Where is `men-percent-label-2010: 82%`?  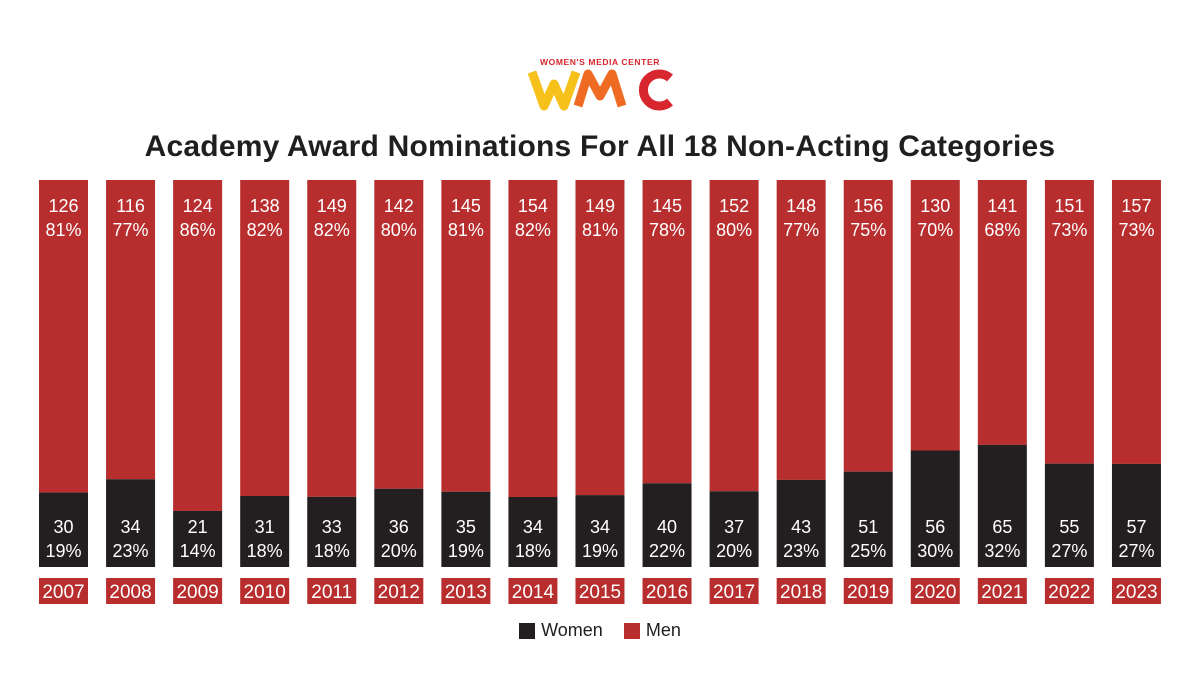 men-percent-label-2010: 82% is located at coordinates (265, 230).